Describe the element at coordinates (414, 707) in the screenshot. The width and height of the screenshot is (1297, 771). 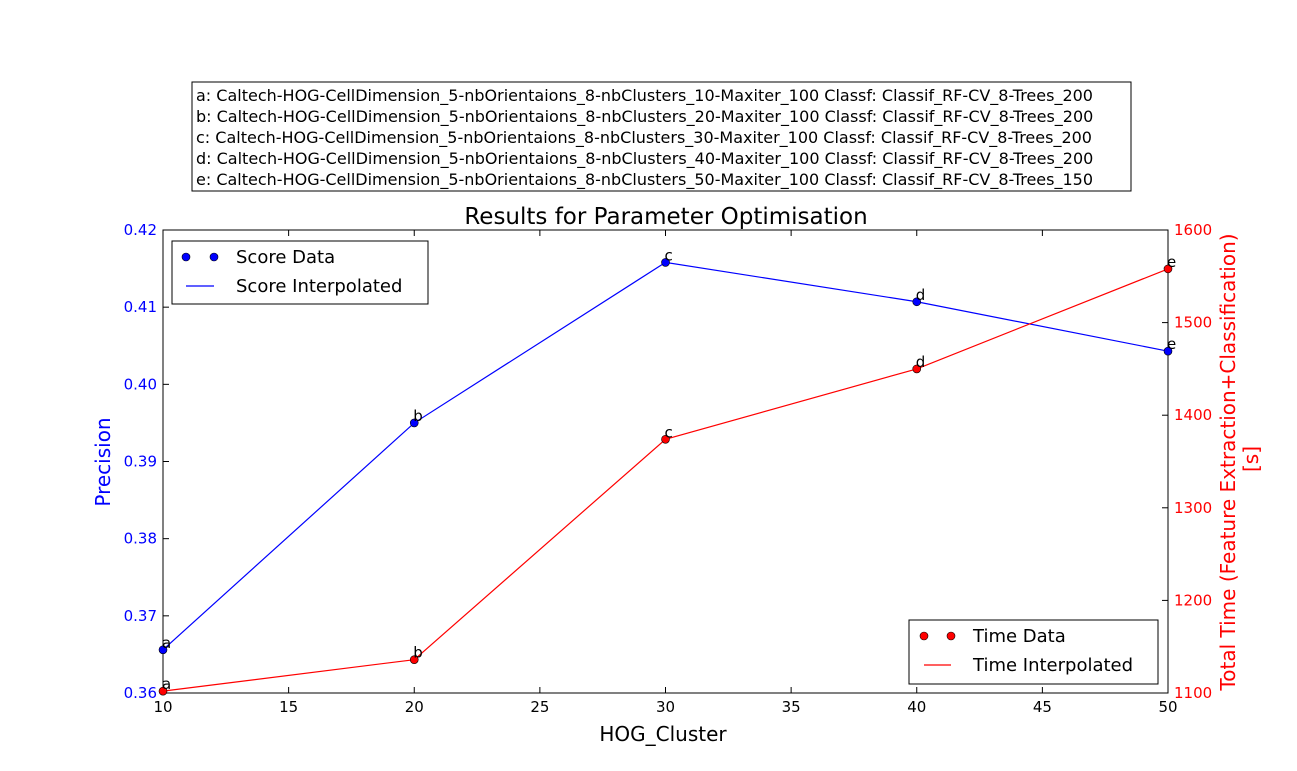
I see `x-tick-label: 20` at that location.